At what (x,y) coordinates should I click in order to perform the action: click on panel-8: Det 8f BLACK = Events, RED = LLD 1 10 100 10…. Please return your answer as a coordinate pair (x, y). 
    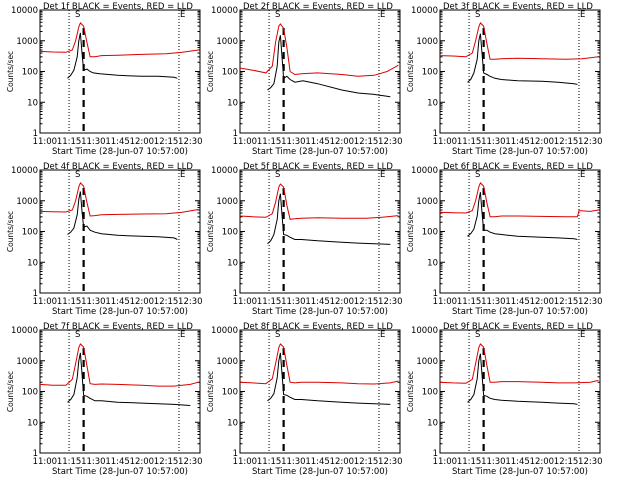
    Looking at the image, I should click on (304, 399).